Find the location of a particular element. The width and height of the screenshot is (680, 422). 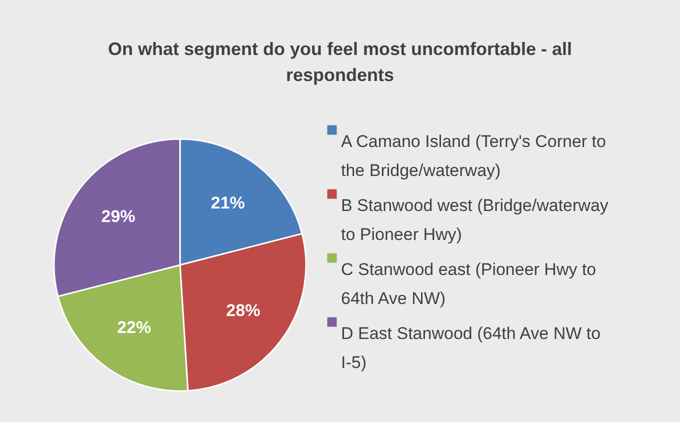

legend-label: D East Stanwood (64th Ave NW to I-5) is located at coordinates (471, 348).